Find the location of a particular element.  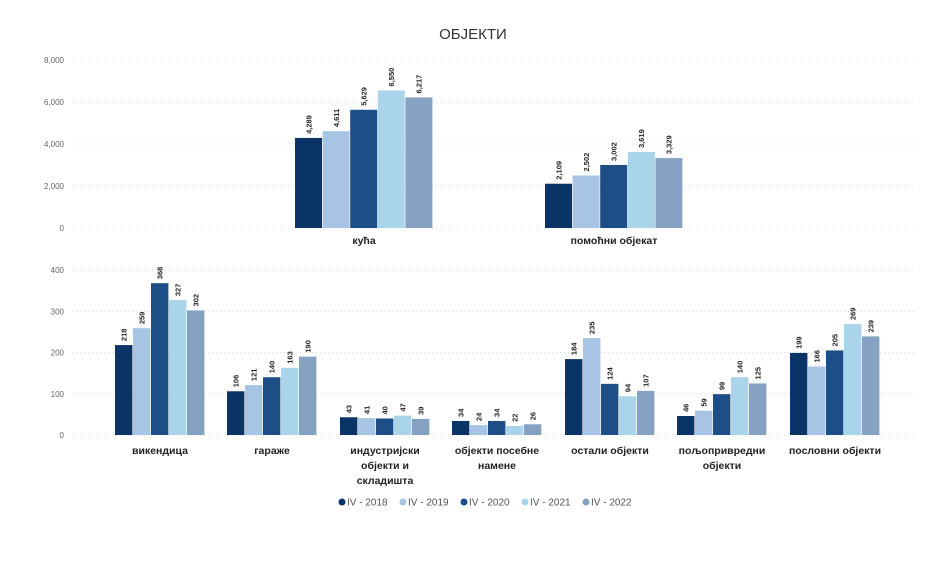

category-label: објекти is located at coordinates (722, 466).